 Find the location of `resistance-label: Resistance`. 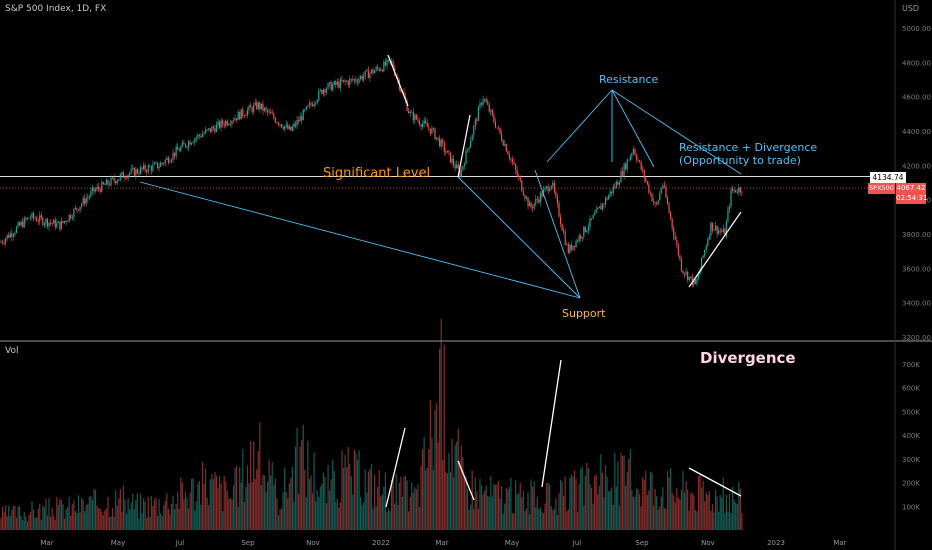

resistance-label: Resistance is located at coordinates (629, 79).